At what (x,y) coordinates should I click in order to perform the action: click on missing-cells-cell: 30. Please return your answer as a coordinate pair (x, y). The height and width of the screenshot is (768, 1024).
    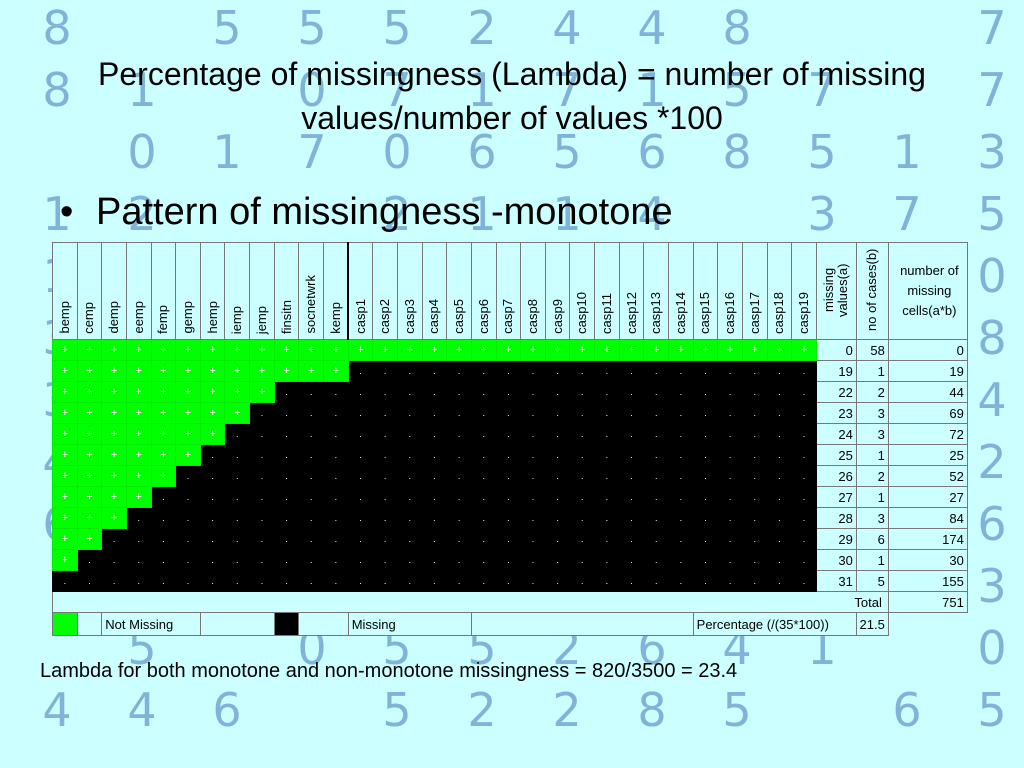
    Looking at the image, I should click on (927, 560).